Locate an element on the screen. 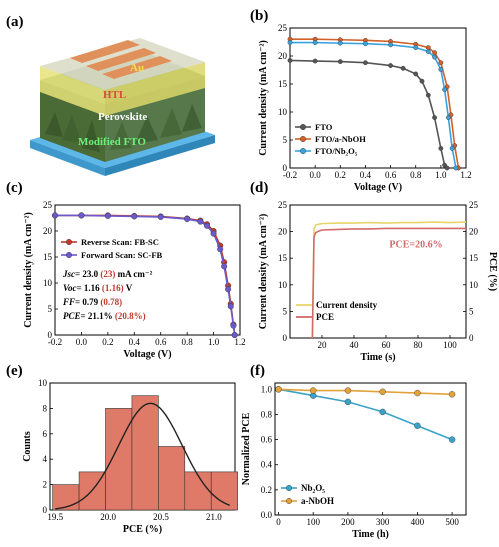 This screenshot has height=547, width=499. legend-label-c-0: Reverse Scan: FB-SC is located at coordinates (120, 242).